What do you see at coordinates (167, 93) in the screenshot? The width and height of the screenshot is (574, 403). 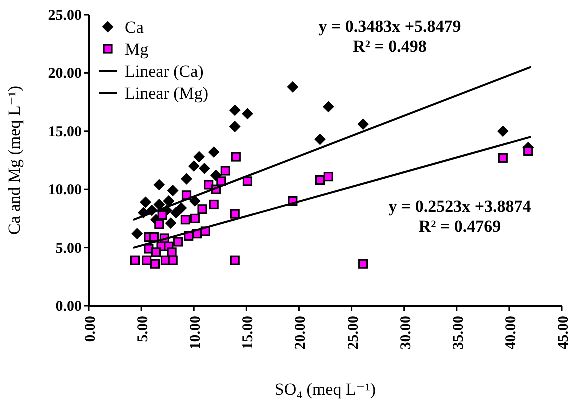 I see `legend-label: Linear (Mg)` at bounding box center [167, 93].